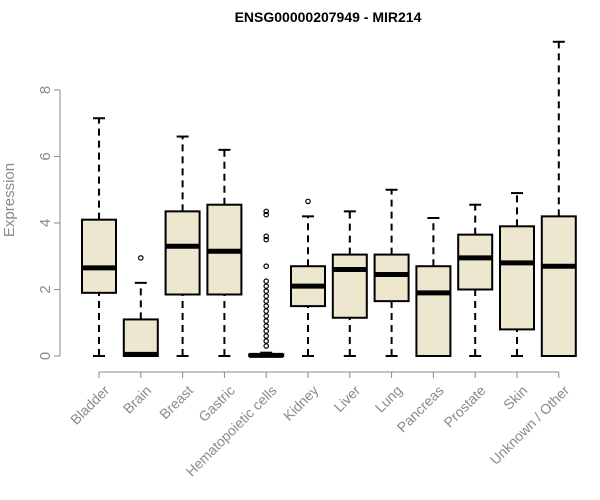  I want to click on box-group-skin, so click(517, 274).